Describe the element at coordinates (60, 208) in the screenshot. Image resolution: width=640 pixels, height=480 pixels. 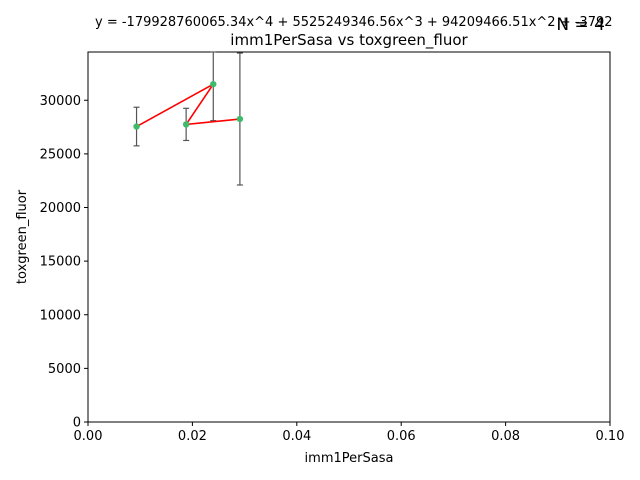
I see `y-tick-label: 20000` at that location.